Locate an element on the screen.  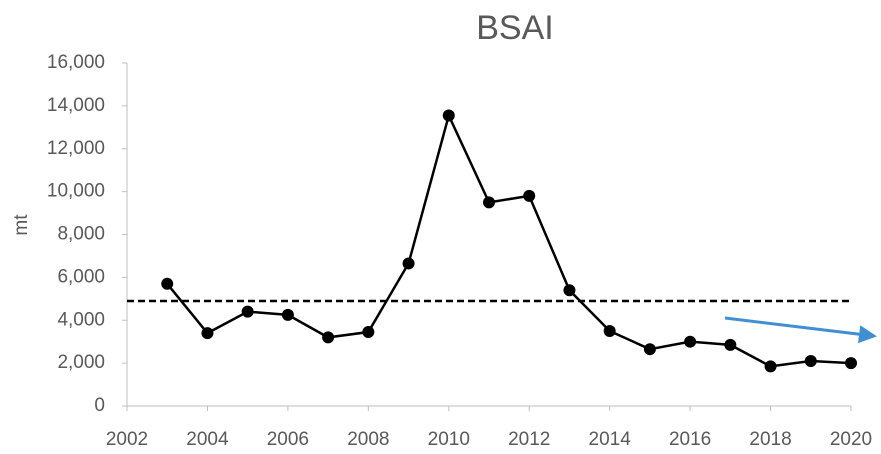
x-tick-label: 2016 is located at coordinates (690, 439).